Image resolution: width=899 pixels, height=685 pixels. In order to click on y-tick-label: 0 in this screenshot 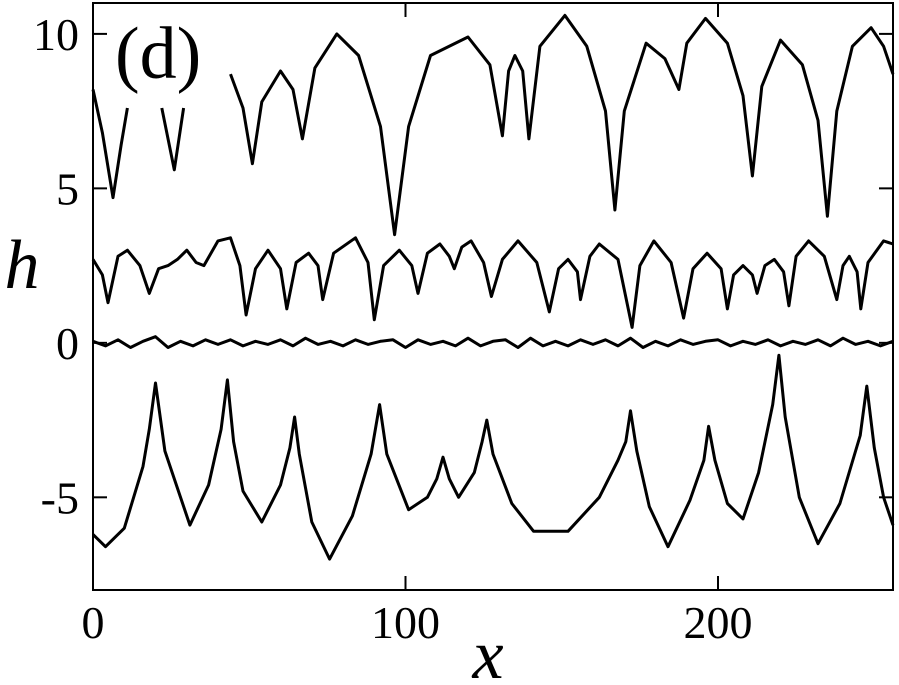, I will do `click(67, 343)`.